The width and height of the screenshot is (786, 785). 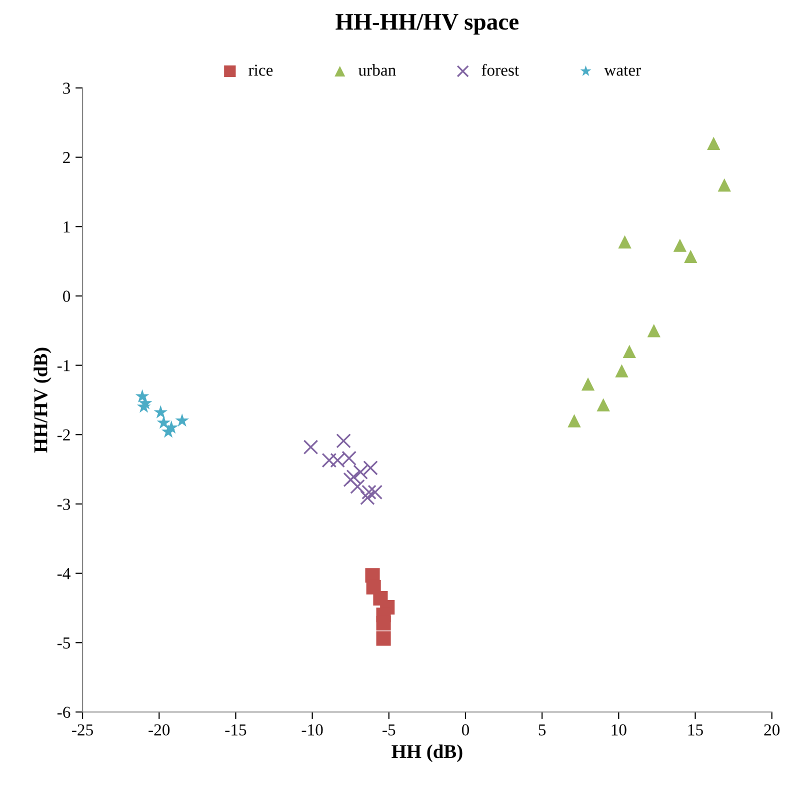 I want to click on y-tick-label: 0, so click(x=66, y=296).